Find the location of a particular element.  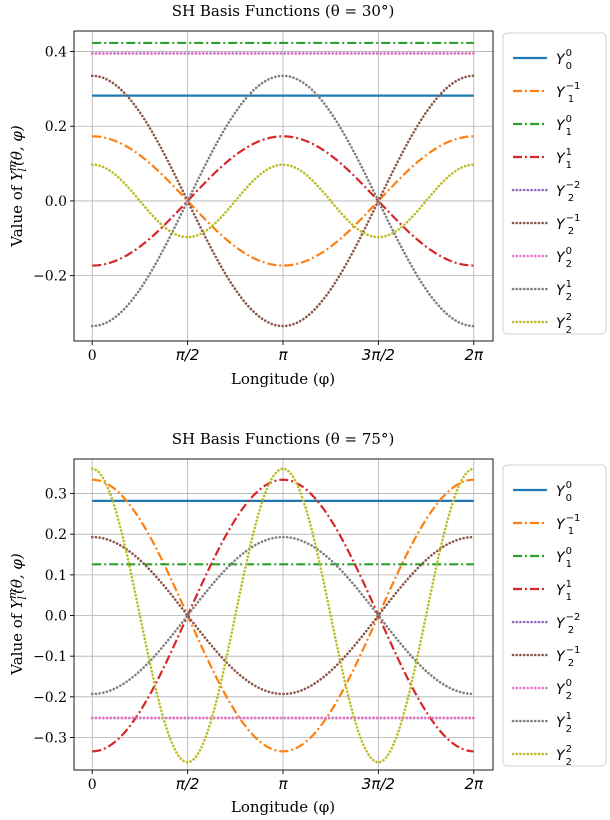

chart-1-xlabel: Longitude (φ) is located at coordinates (283, 379).